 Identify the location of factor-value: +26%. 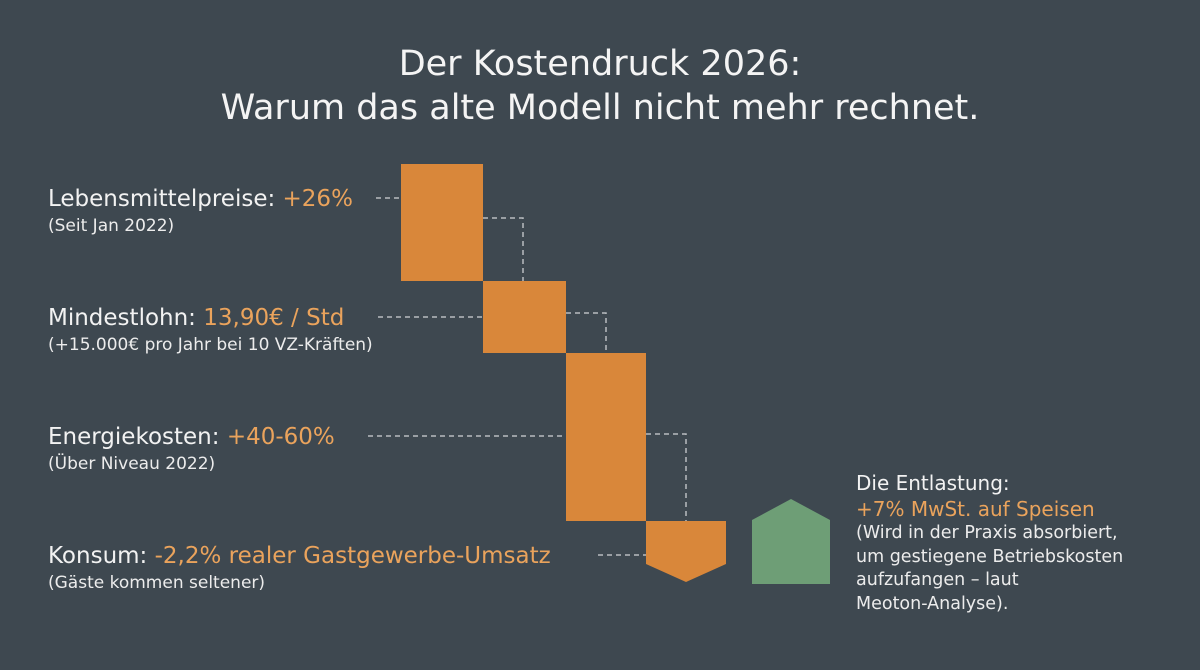
(317, 199).